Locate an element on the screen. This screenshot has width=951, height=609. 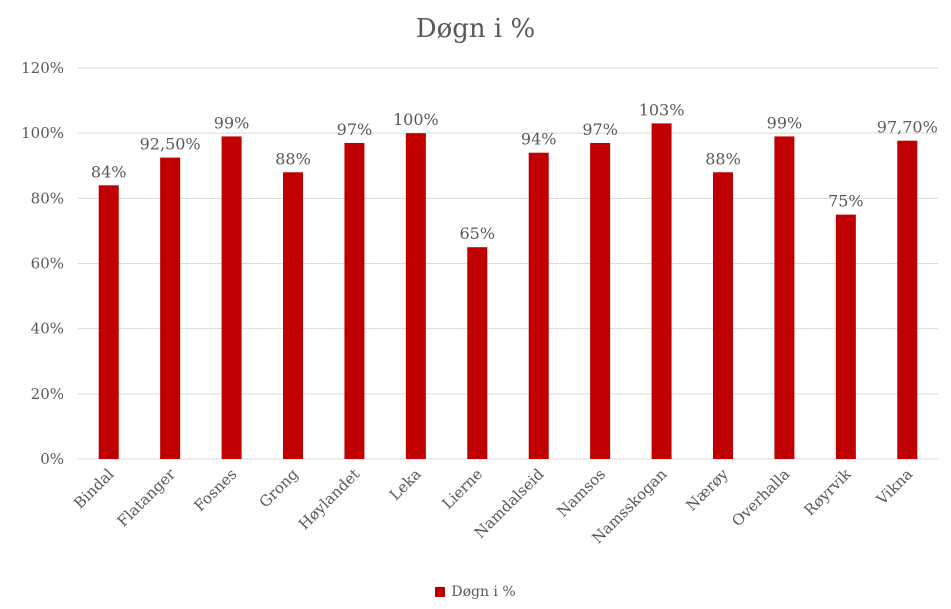
bar-namdalseid is located at coordinates (538, 305).